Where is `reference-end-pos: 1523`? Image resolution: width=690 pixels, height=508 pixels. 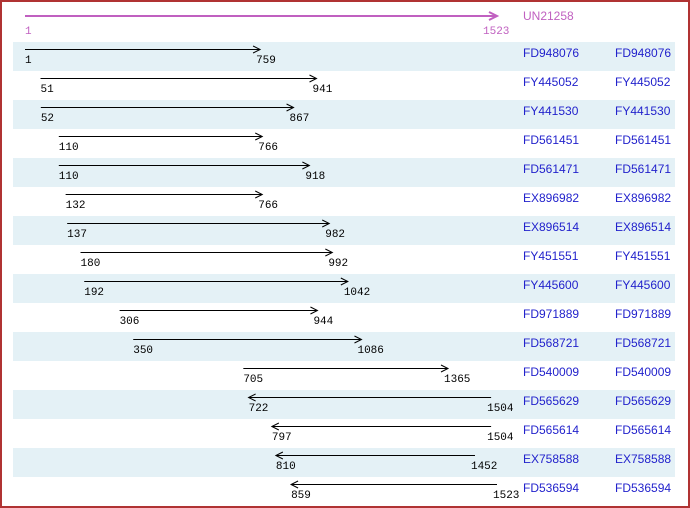 reference-end-pos: 1523 is located at coordinates (496, 32).